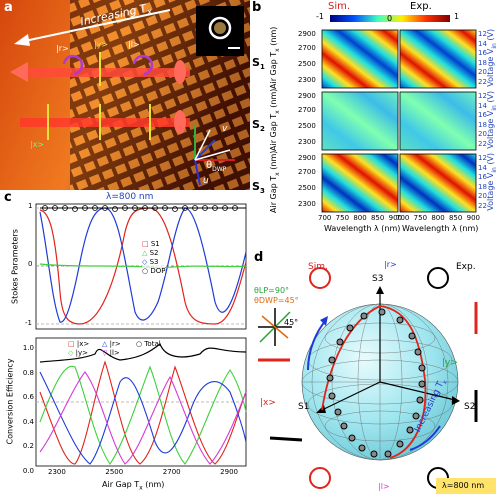  I want to click on legend-y: ◇ |y>, so click(78, 353).